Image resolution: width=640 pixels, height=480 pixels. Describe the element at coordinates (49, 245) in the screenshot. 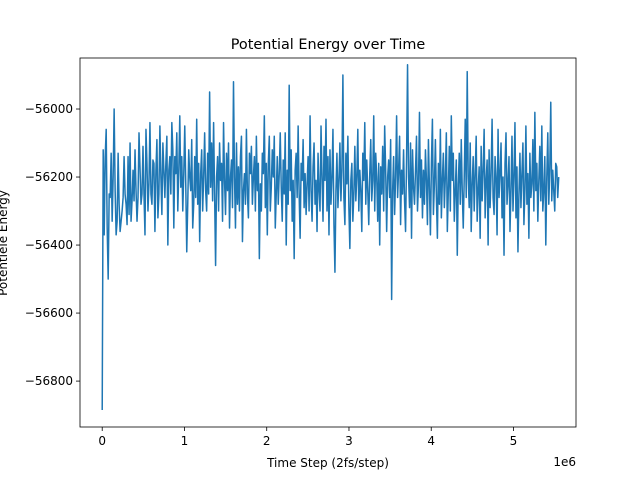

I see `y-tick-label: −56400` at that location.